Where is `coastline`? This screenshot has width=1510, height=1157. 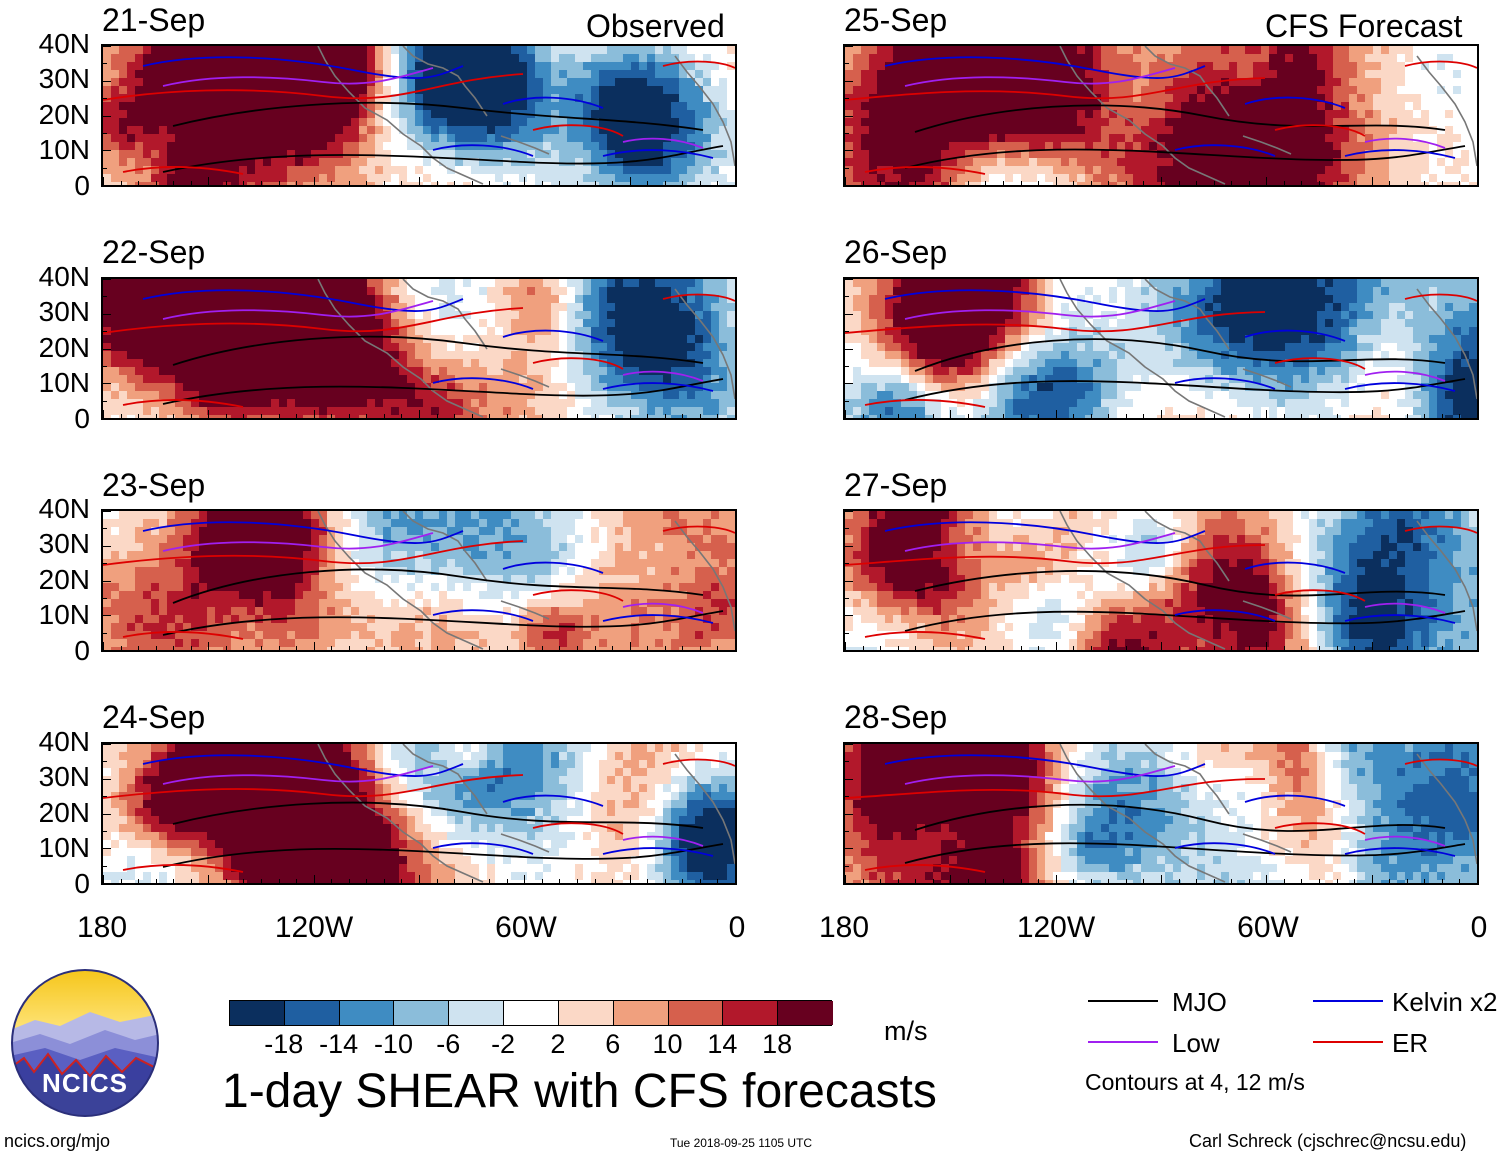
coastline is located at coordinates (526, 115).